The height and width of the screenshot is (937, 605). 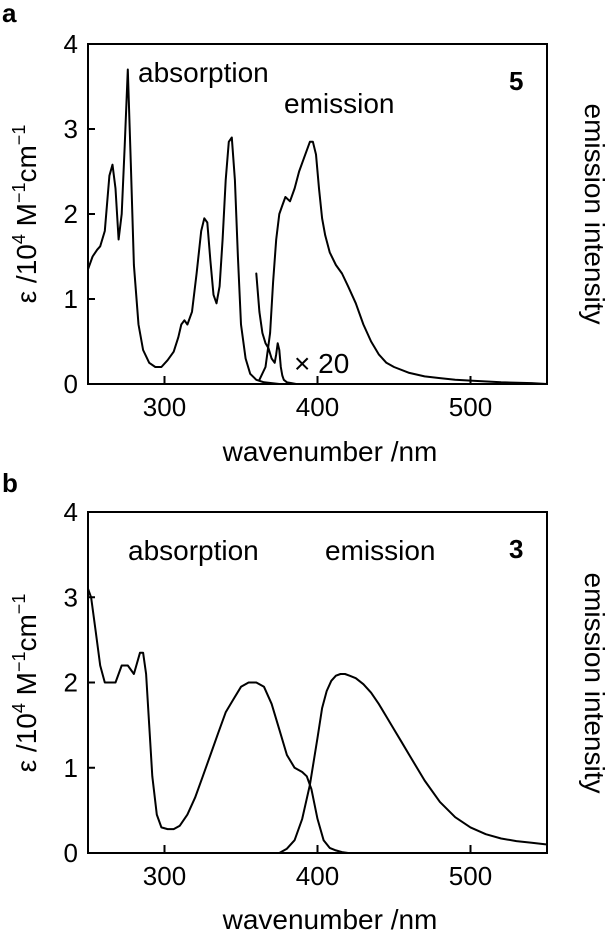 I want to click on panel-a-y-tick-label: 4, so click(x=71, y=44).